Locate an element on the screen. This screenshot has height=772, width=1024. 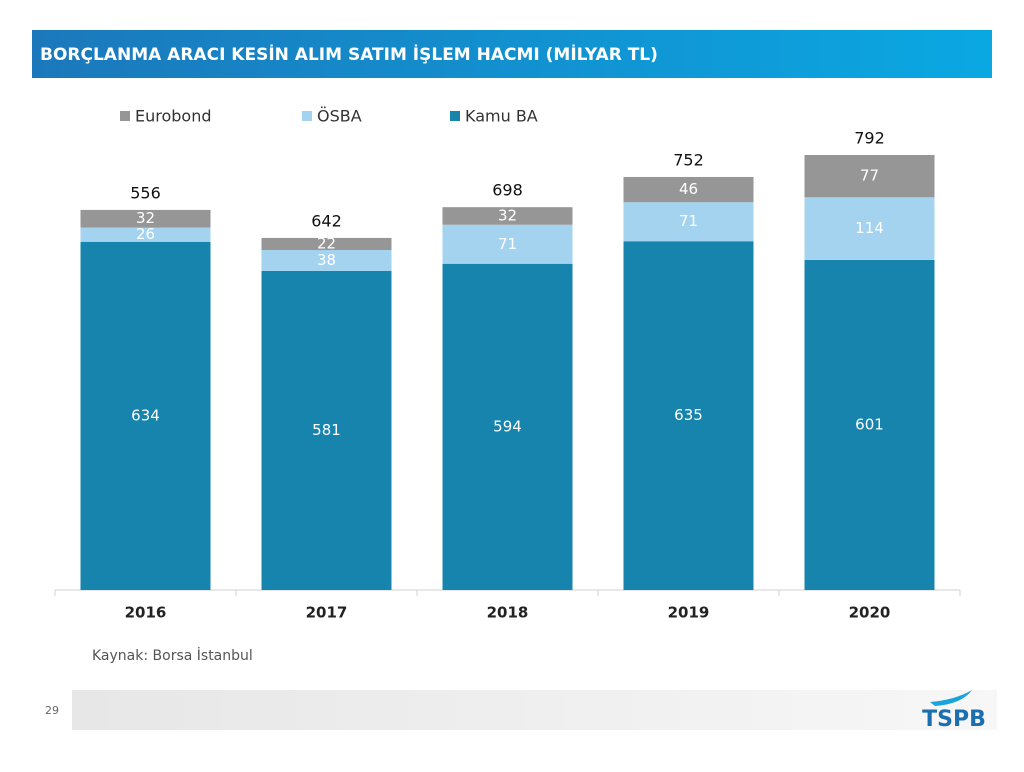
data-label: 38 is located at coordinates (326, 260).